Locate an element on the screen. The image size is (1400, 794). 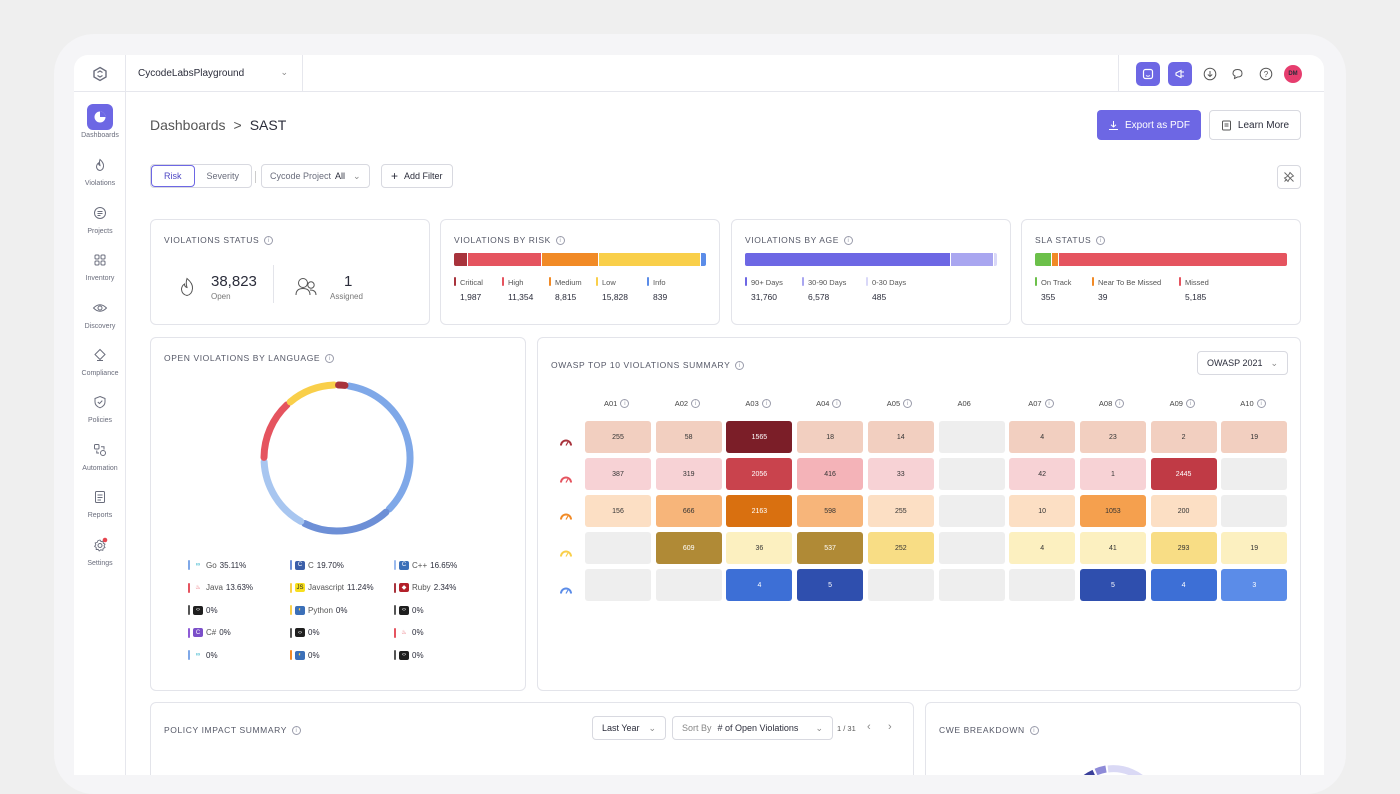
heatmap-cell: 41 is located at coordinates (1113, 548).